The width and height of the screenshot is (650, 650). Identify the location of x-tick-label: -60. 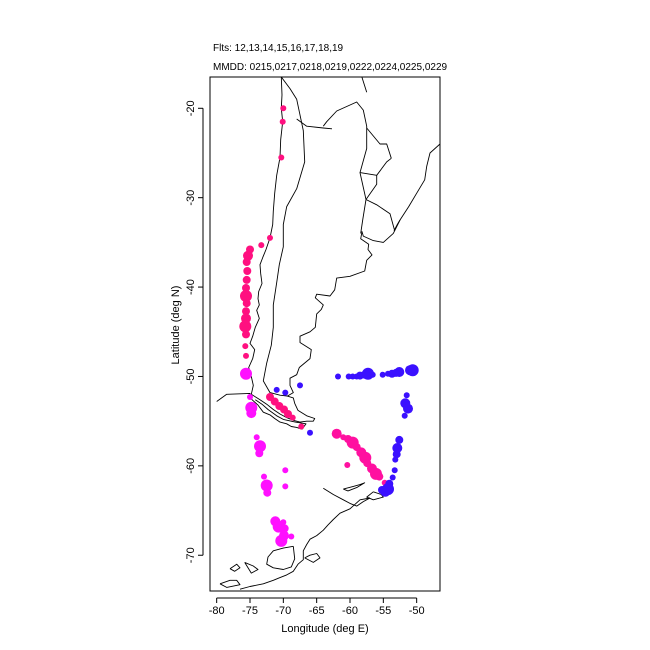
(350, 611).